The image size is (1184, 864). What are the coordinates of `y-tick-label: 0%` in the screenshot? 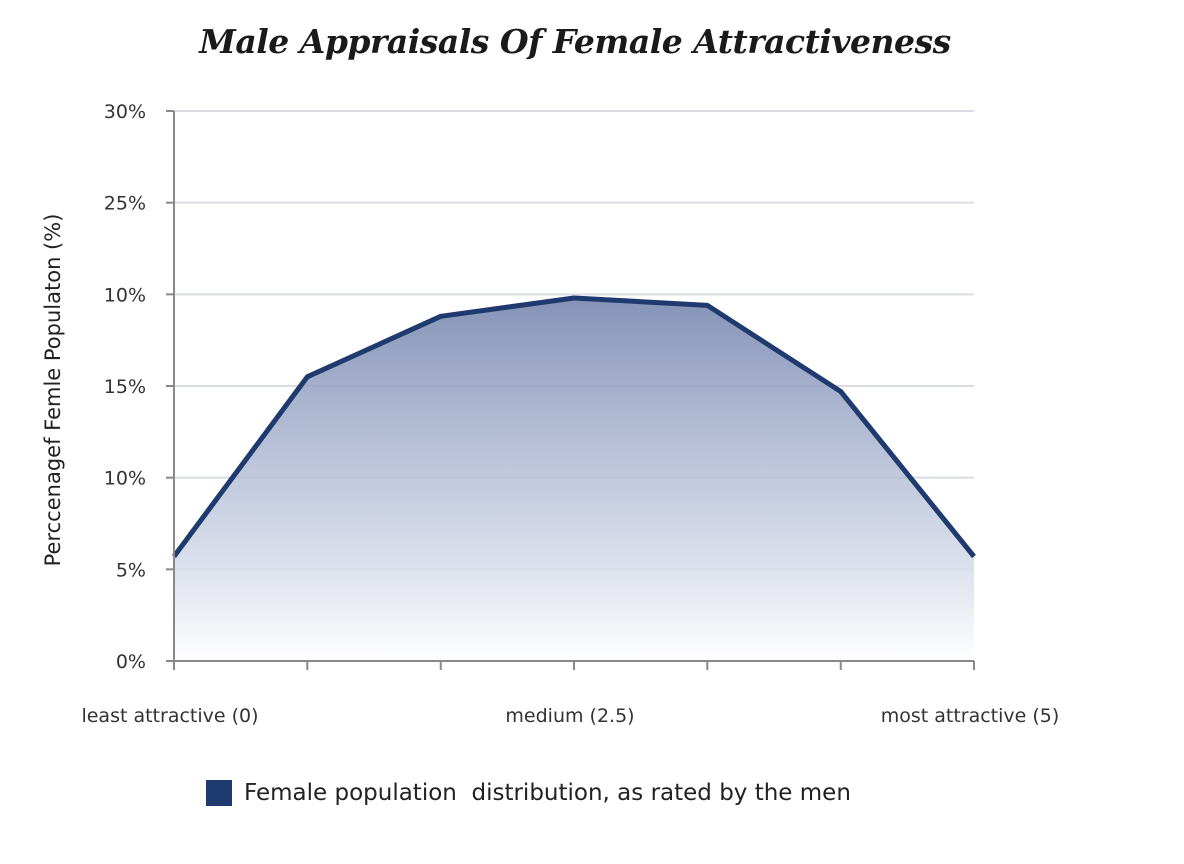 It's located at (131, 662).